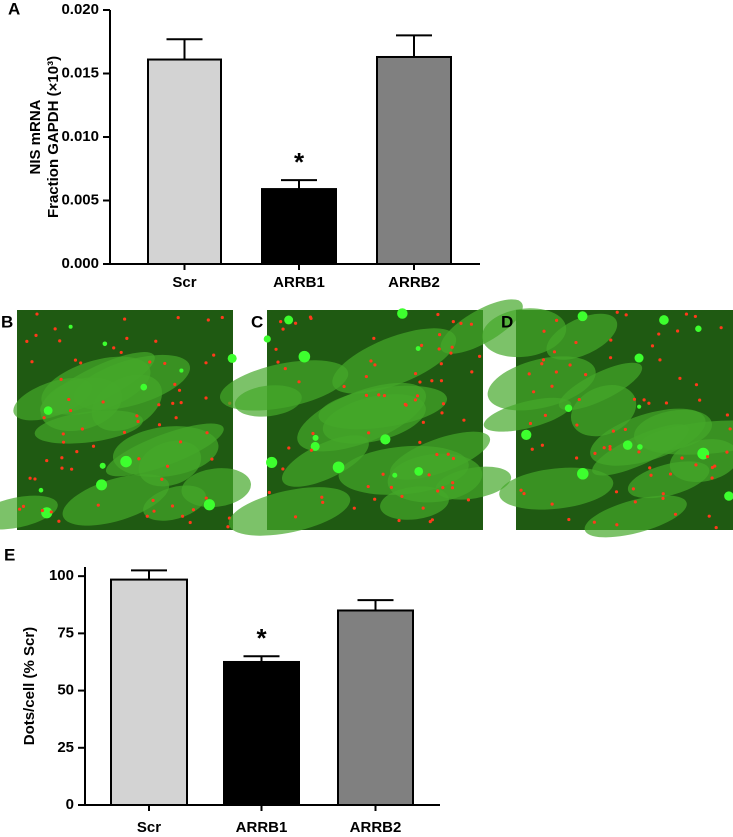  What do you see at coordinates (125, 420) in the screenshot?
I see `micrograph` at bounding box center [125, 420].